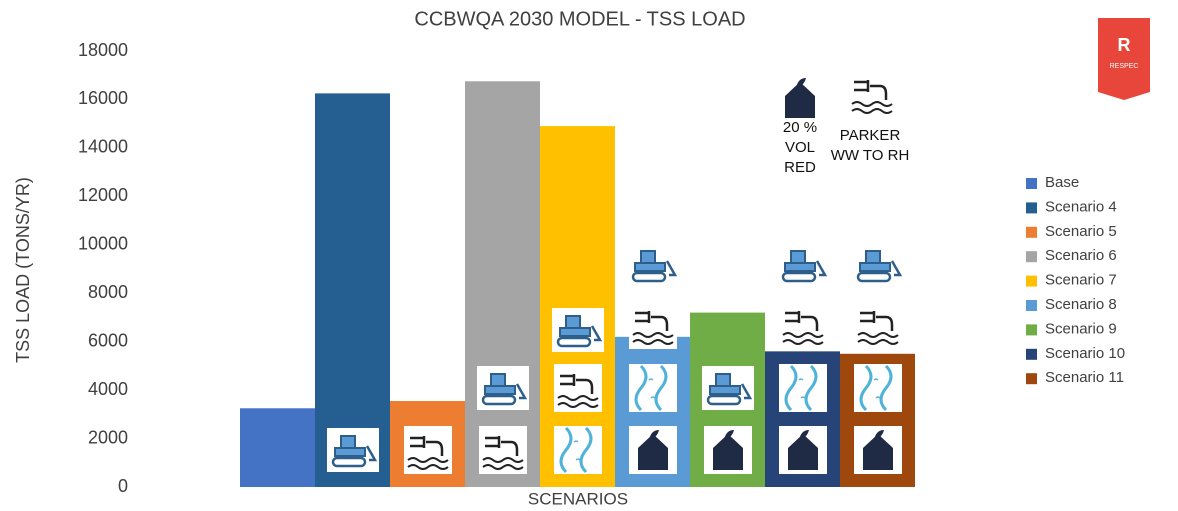  I want to click on logo: RESPEC R, so click(1124, 59).